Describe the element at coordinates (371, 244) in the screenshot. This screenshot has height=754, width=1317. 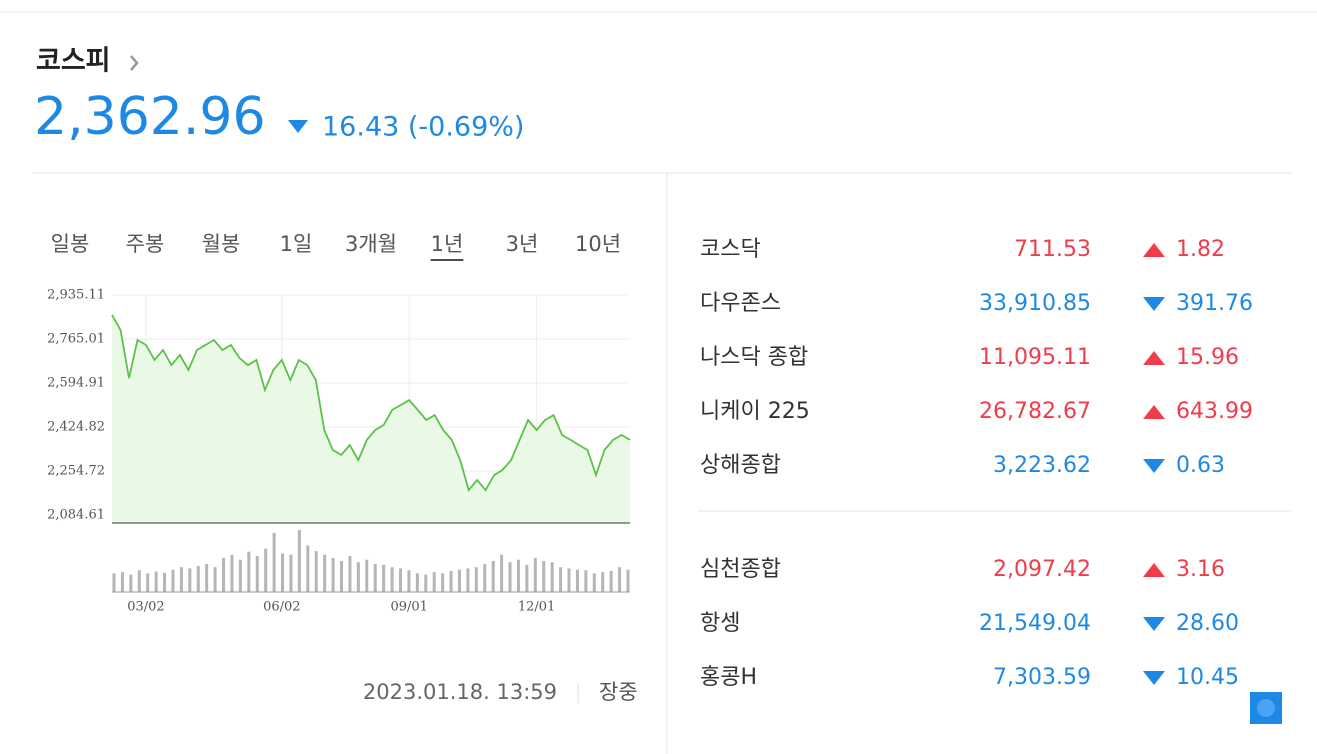
I see `tab: 3개월` at that location.